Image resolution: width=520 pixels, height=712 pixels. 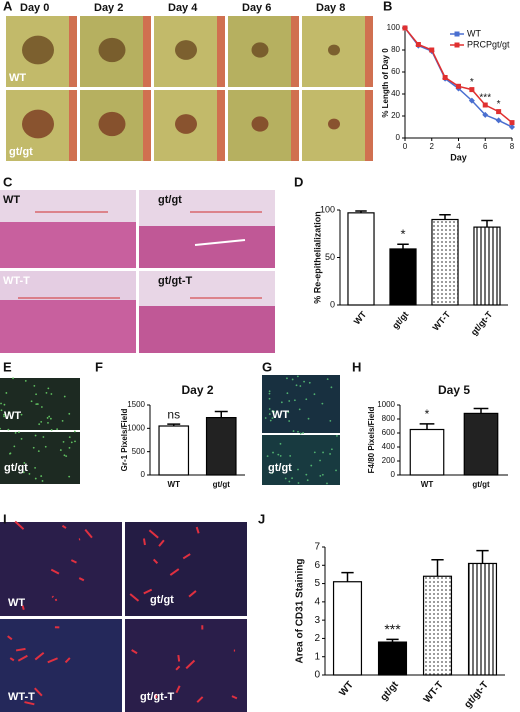 I want to click on y-tick-label: 40, so click(x=395, y=93).